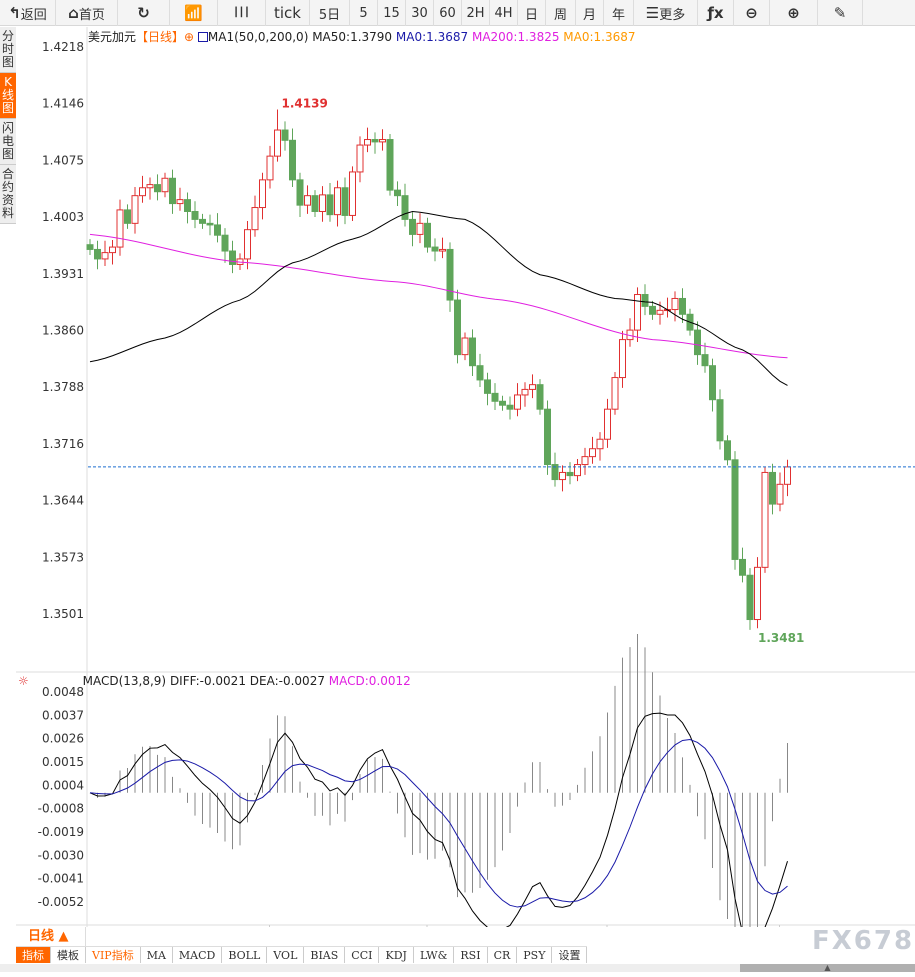 The width and height of the screenshot is (915, 977). What do you see at coordinates (396, 955) in the screenshot?
I see `indicator-tab: KDJ` at bounding box center [396, 955].